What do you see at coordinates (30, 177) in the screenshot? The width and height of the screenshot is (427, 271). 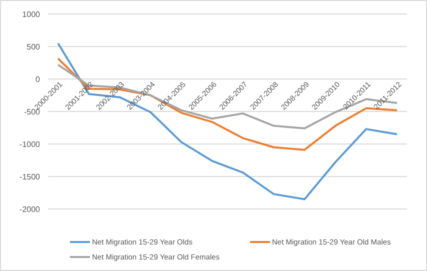 I see `y-tick-label: -1500` at bounding box center [30, 177].